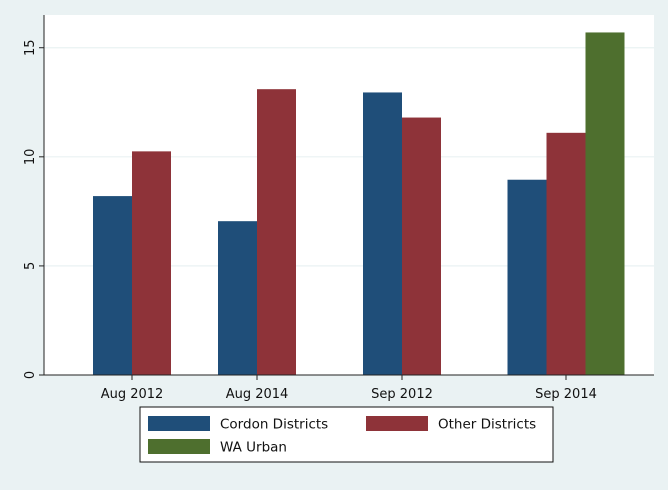 This screenshot has height=490, width=668. I want to click on legend-label: Other Districts, so click(487, 425).